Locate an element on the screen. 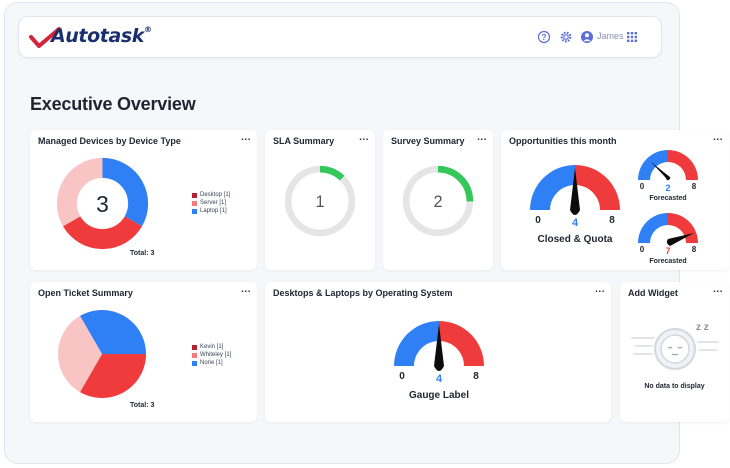 The height and width of the screenshot is (468, 730). sla-progress-ring: 1 is located at coordinates (320, 201).